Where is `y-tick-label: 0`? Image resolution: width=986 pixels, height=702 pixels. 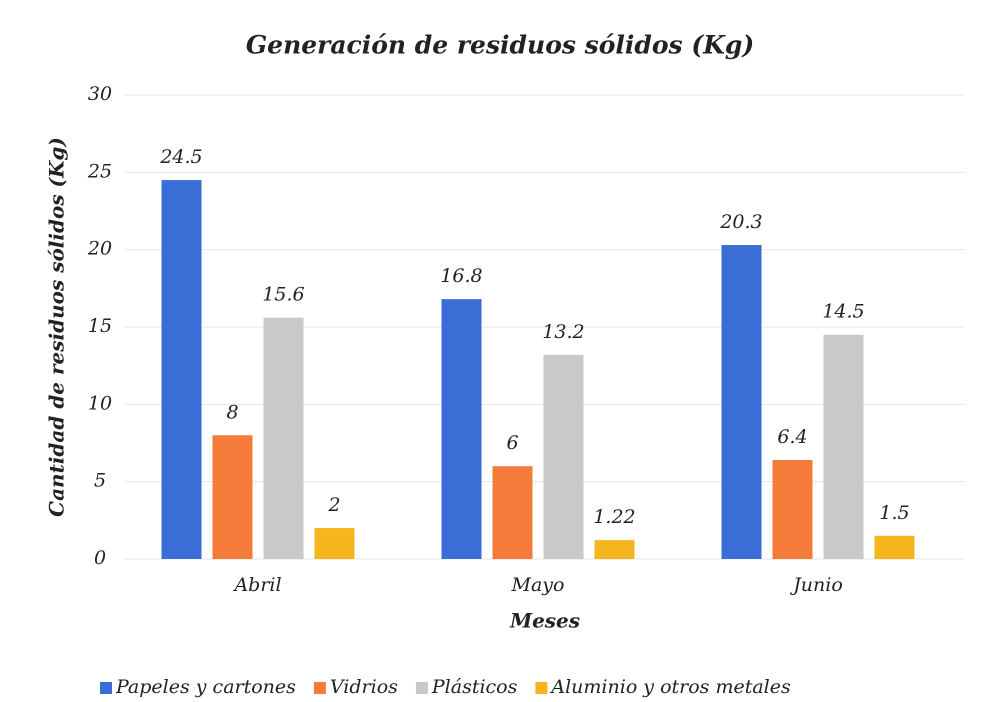
y-tick-label: 0 is located at coordinates (100, 558).